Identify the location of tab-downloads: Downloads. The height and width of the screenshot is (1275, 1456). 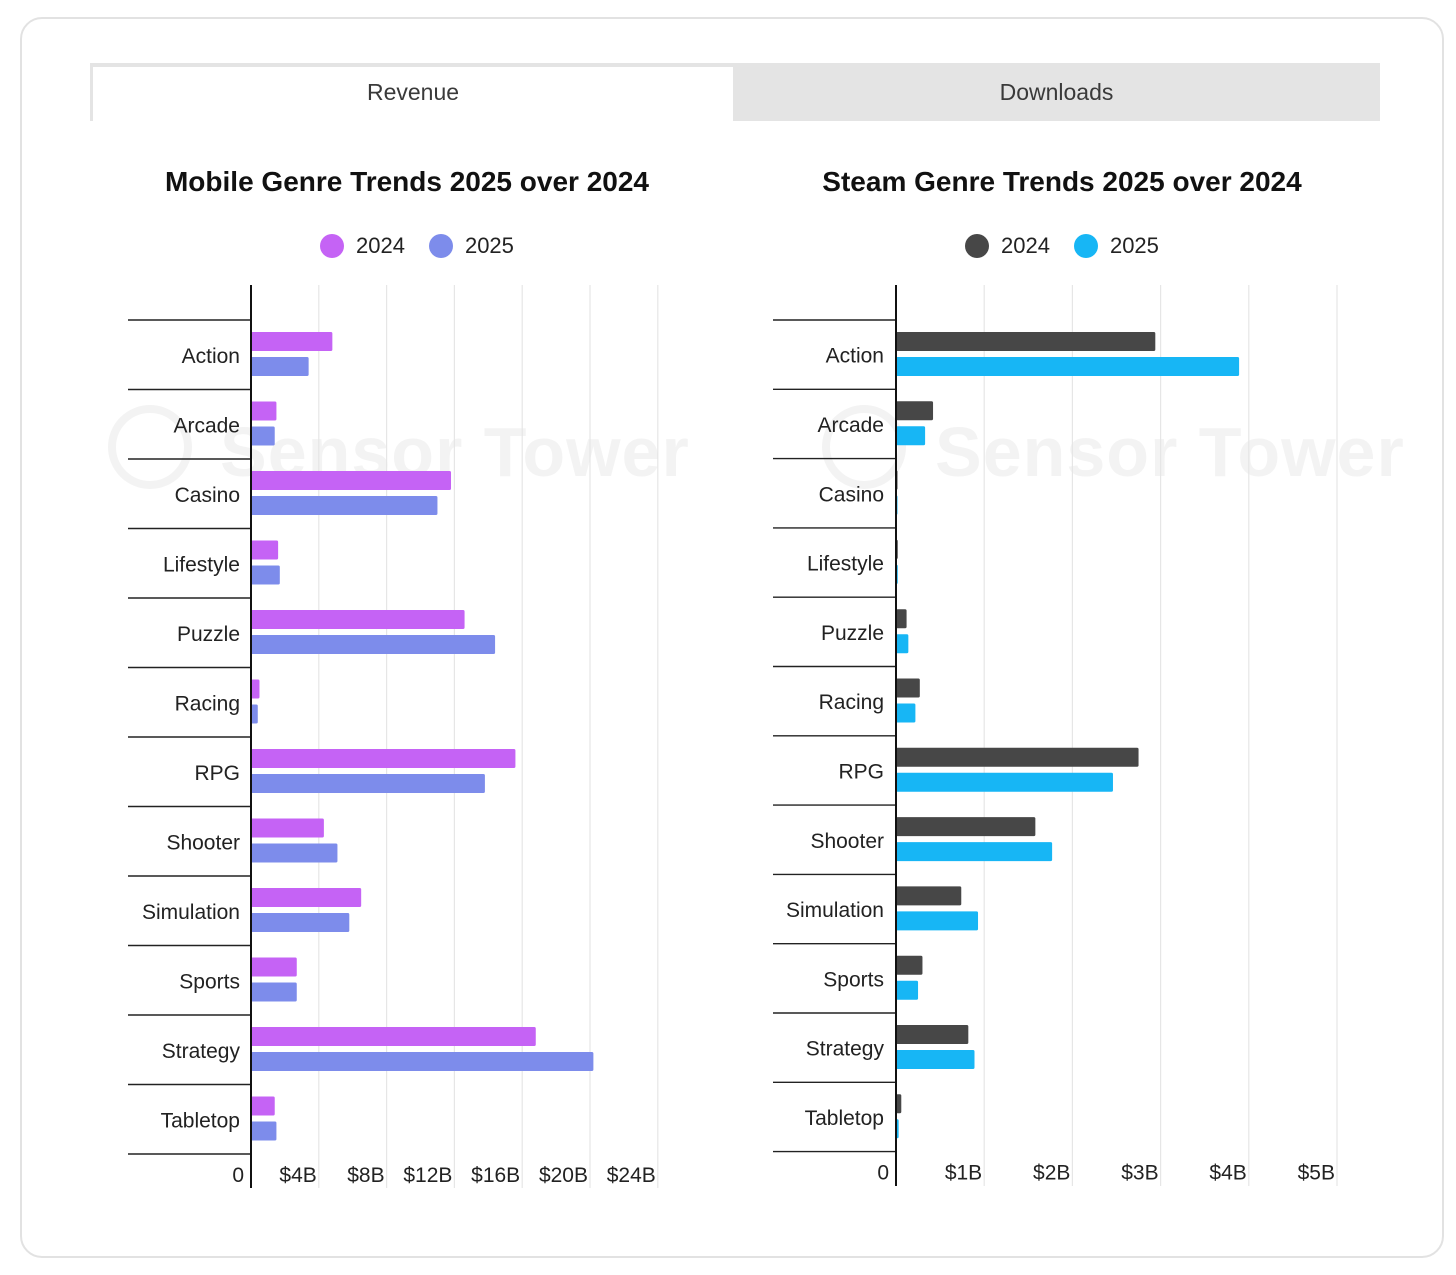
(1056, 92).